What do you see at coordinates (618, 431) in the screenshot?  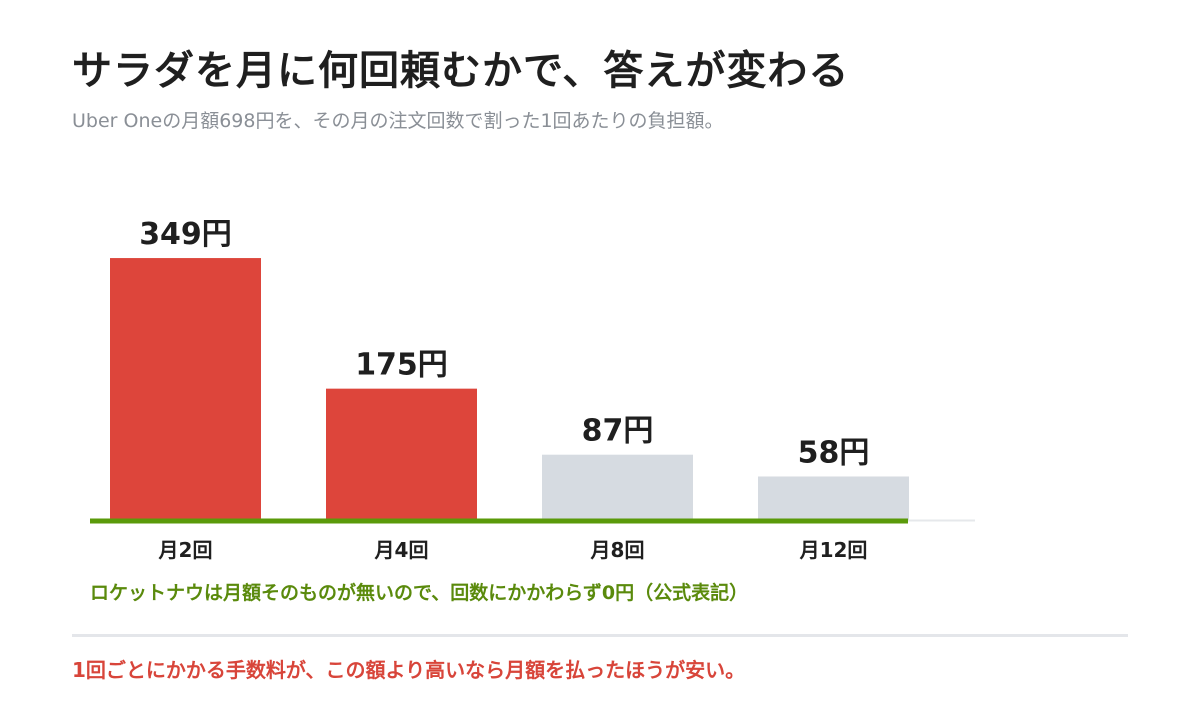 I see `bar-value-label-3: 87円` at bounding box center [618, 431].